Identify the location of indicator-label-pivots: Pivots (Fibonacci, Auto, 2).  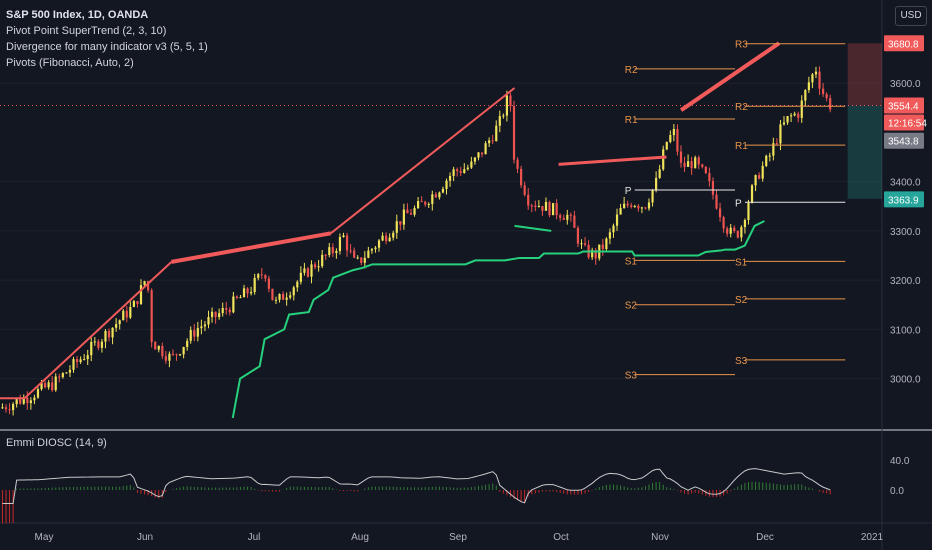
(70, 63).